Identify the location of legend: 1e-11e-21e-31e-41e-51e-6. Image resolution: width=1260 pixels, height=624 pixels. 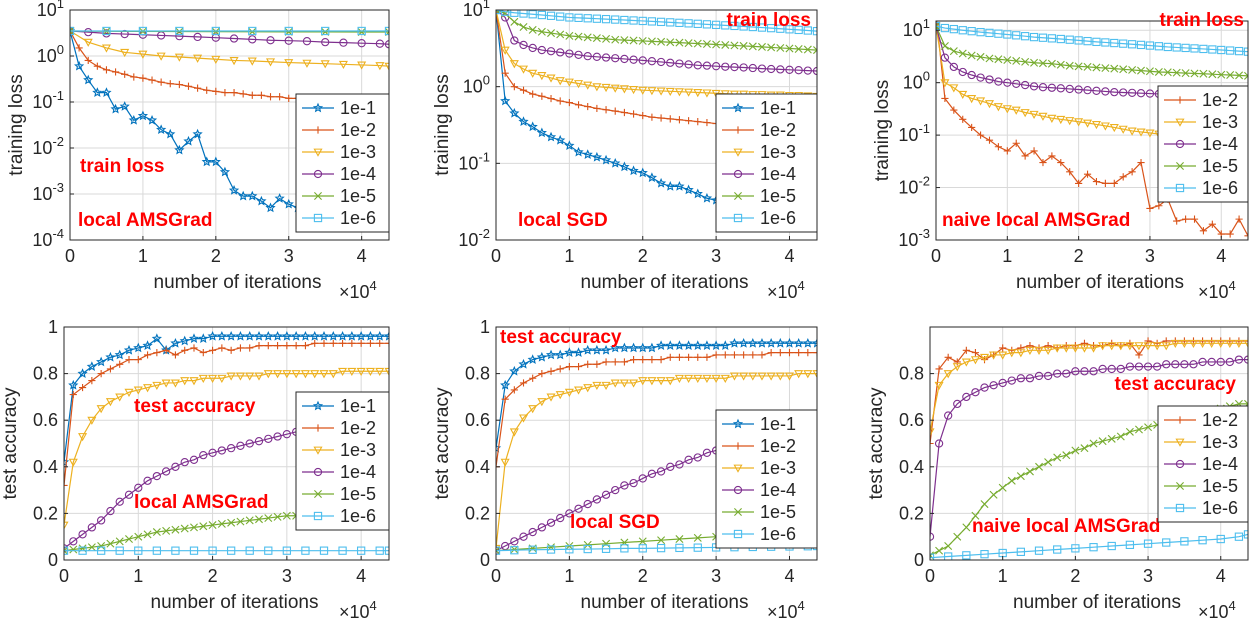
(766, 479).